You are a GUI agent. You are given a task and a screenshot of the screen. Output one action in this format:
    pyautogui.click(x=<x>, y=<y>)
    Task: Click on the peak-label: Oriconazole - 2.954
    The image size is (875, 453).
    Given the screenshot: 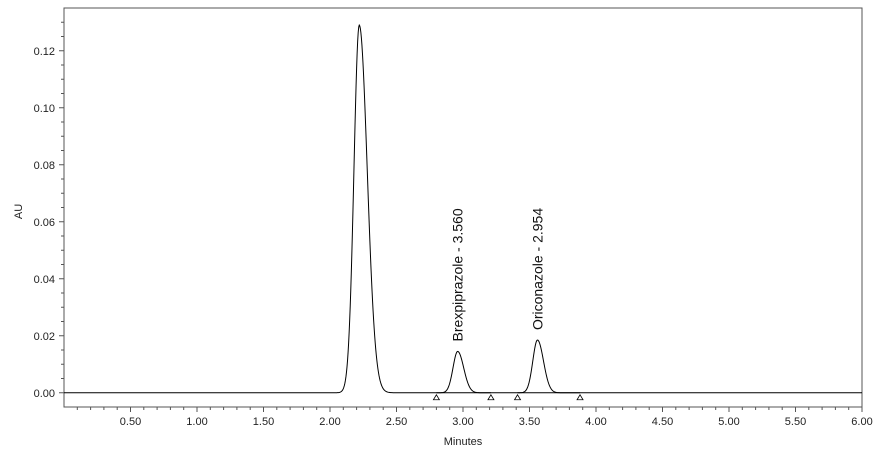 What is the action you would take?
    pyautogui.click(x=537, y=269)
    